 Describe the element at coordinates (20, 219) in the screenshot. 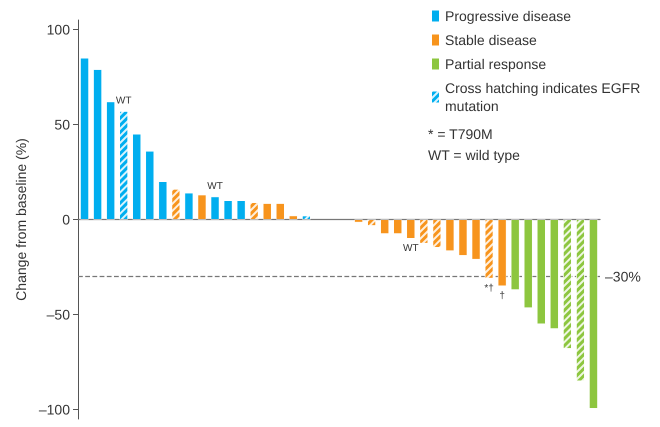

I see `y-axis-title: Change from baseline (%)` at that location.